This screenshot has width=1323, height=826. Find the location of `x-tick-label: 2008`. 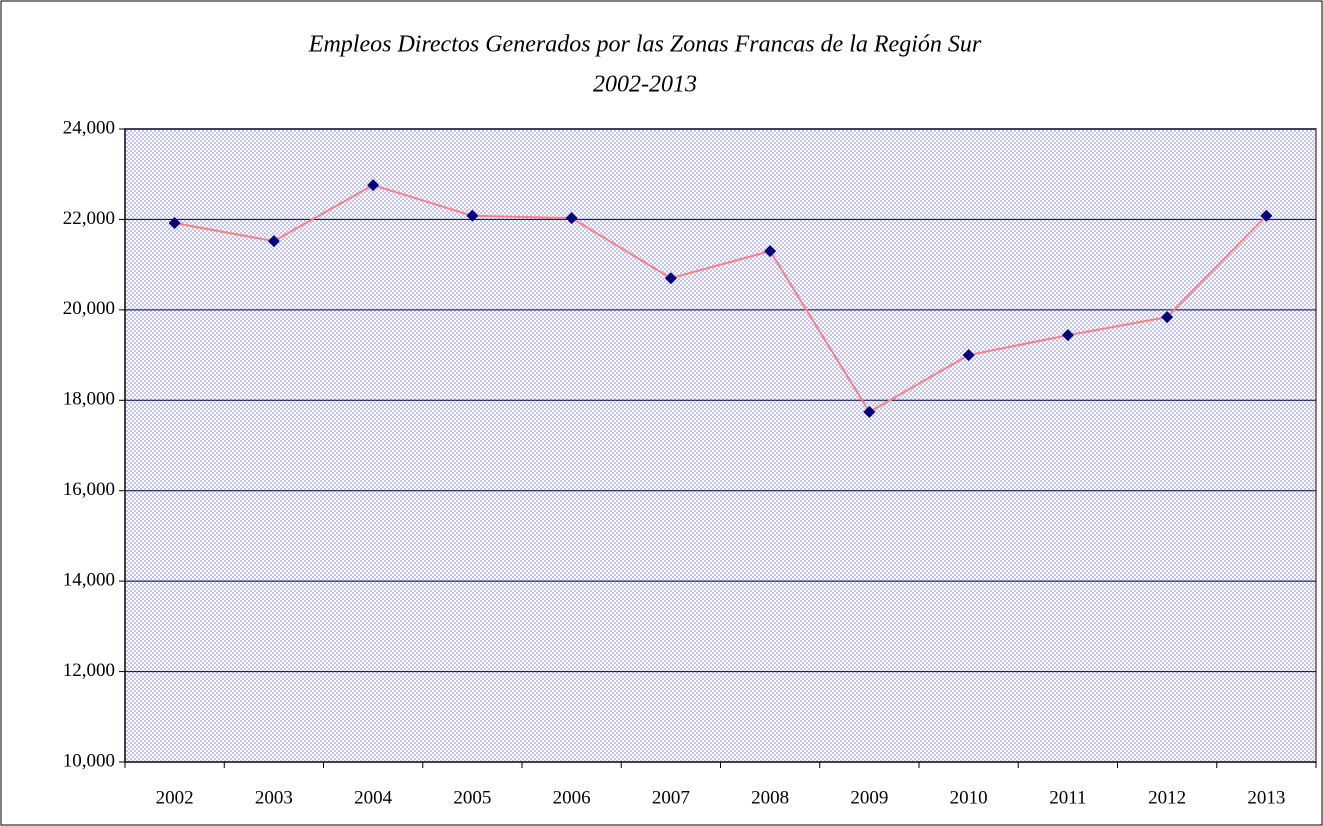

x-tick-label: 2008 is located at coordinates (770, 797).